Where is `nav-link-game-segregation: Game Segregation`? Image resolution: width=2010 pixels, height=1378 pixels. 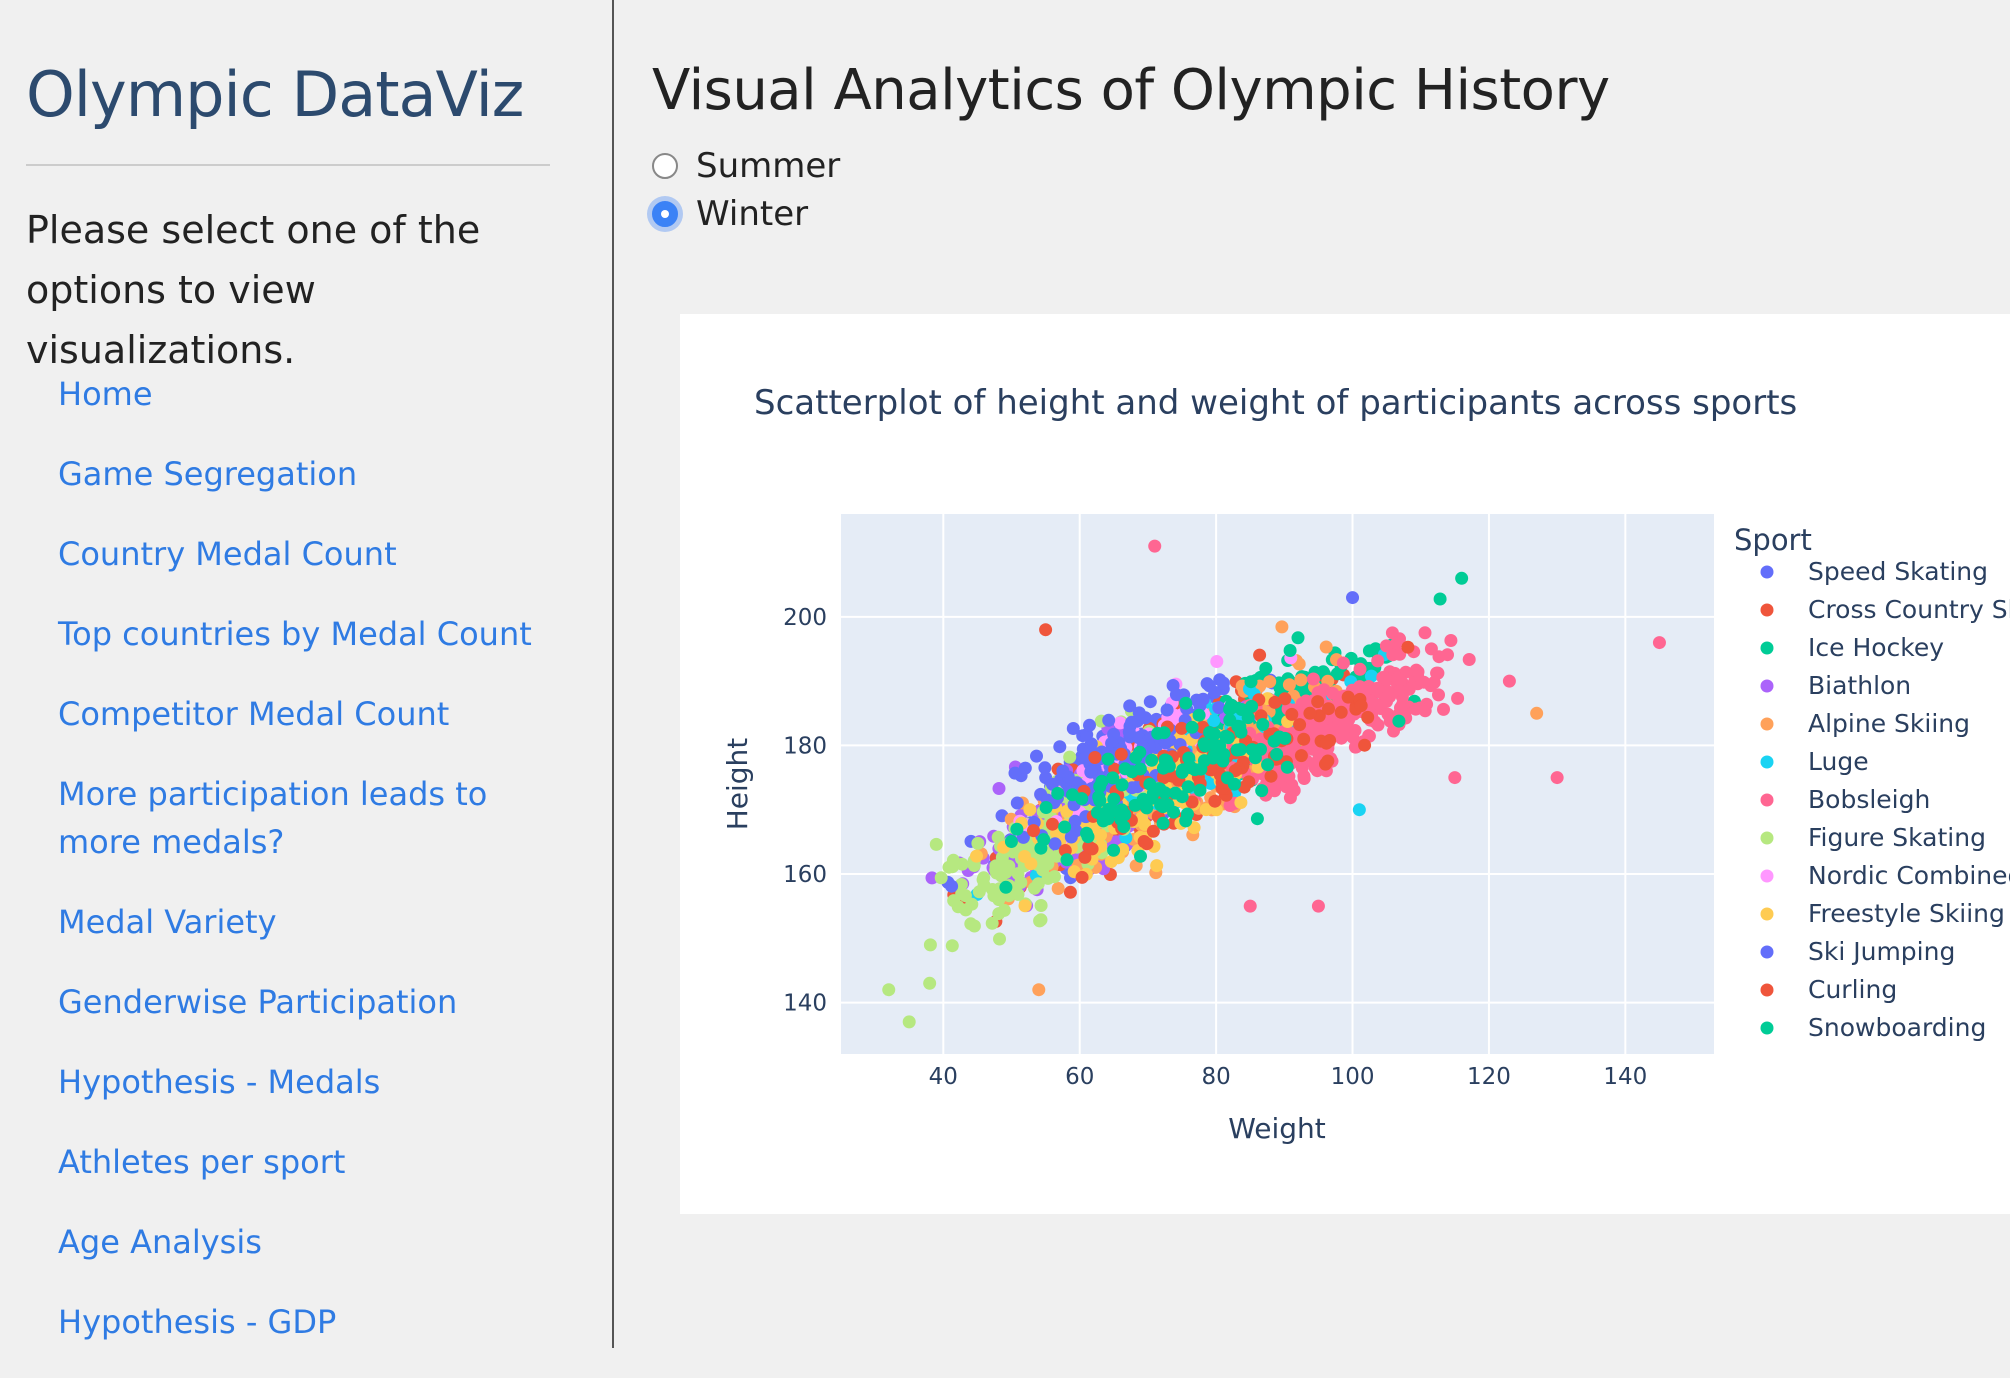 nav-link-game-segregation: Game Segregation is located at coordinates (208, 474).